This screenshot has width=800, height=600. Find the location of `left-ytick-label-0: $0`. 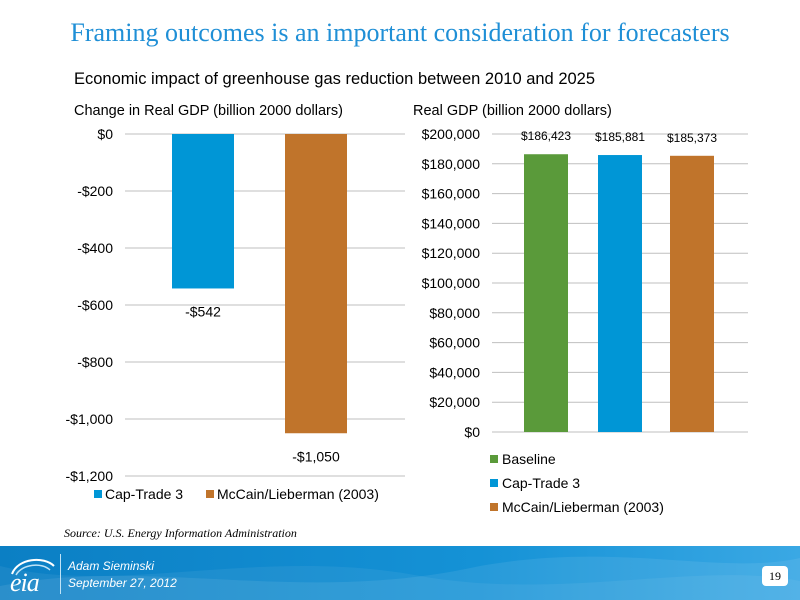

left-ytick-label-0: $0 is located at coordinates (105, 134).